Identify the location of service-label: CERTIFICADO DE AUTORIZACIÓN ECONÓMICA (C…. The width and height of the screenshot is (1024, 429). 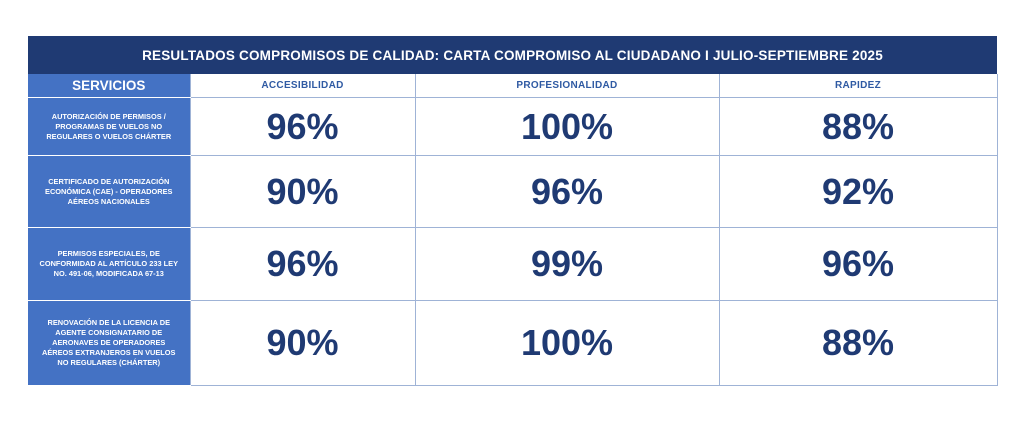
(109, 191).